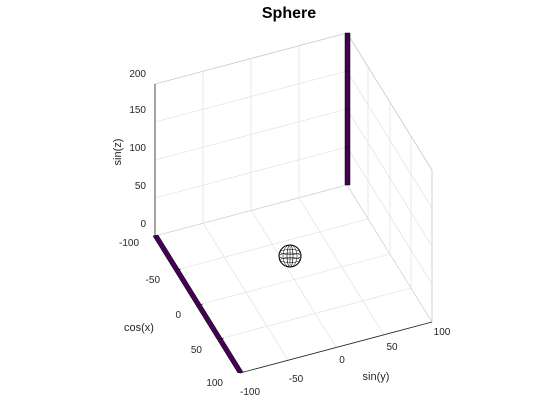 The width and height of the screenshot is (560, 420). Describe the element at coordinates (336, 347) in the screenshot. I see `y-axis-line` at that location.